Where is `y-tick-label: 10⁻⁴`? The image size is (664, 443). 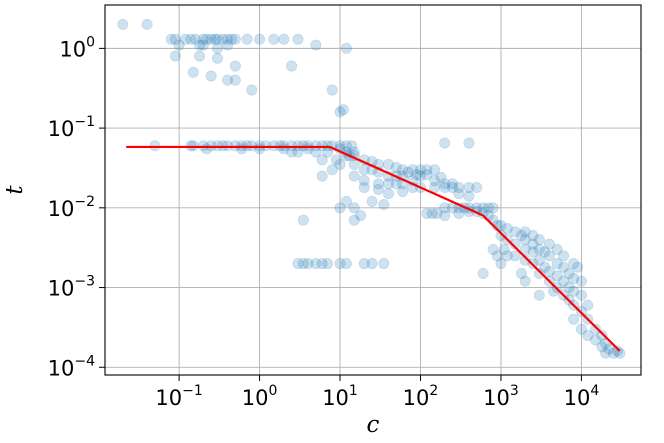 y-tick-label: 10⁻⁴ is located at coordinates (71, 366).